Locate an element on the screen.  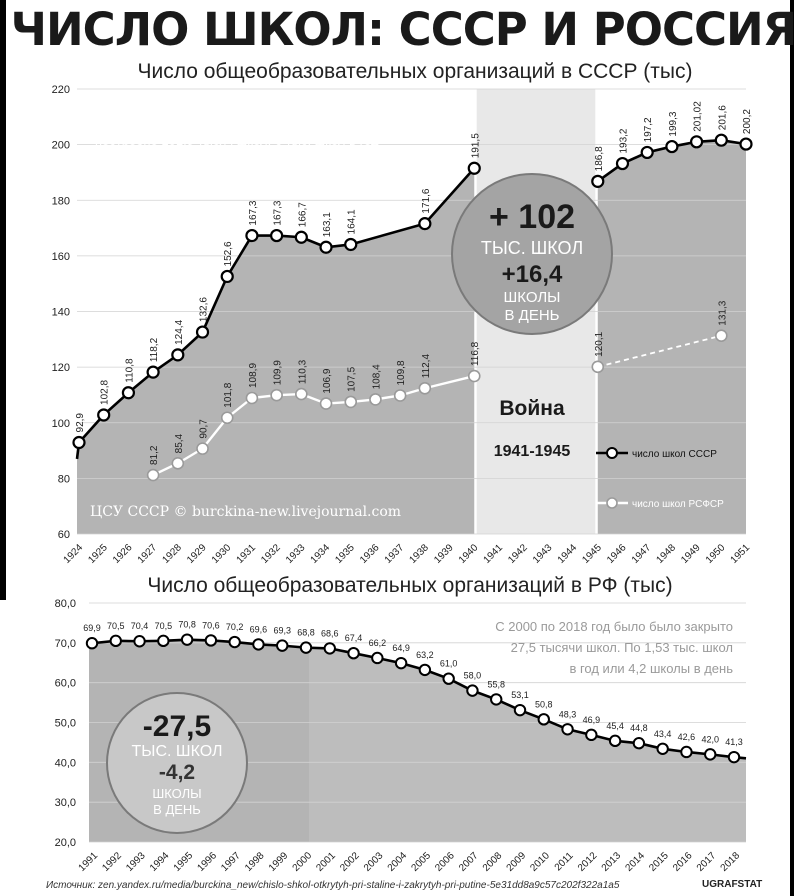
rf-point-label: 64,9 is located at coordinates (401, 648).